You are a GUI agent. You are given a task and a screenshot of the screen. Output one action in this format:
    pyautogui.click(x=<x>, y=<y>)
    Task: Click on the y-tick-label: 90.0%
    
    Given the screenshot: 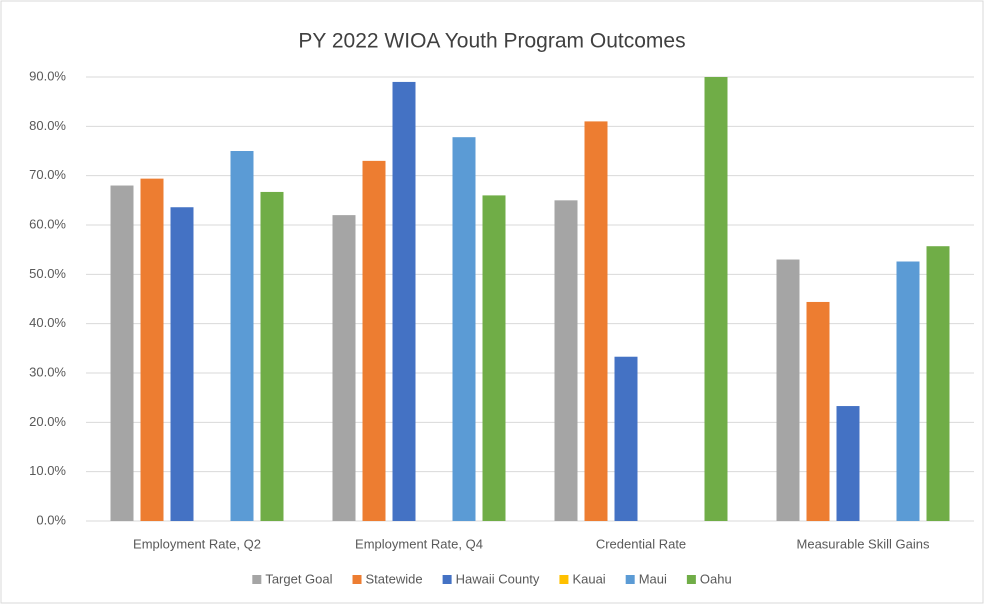 What is the action you would take?
    pyautogui.click(x=47, y=75)
    